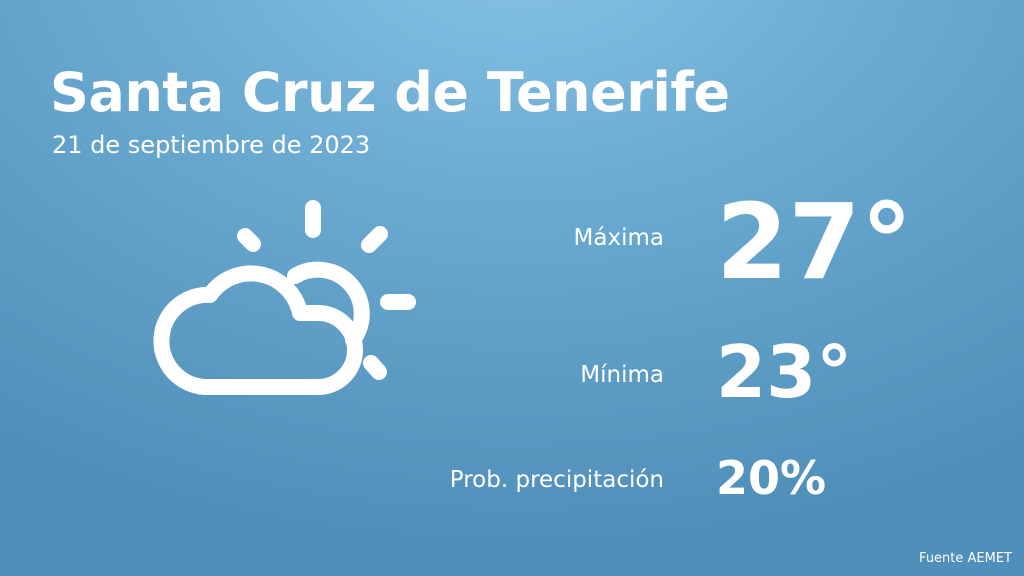 Image resolution: width=1024 pixels, height=576 pixels. Describe the element at coordinates (622, 375) in the screenshot. I see `min-label: Mínima` at that location.